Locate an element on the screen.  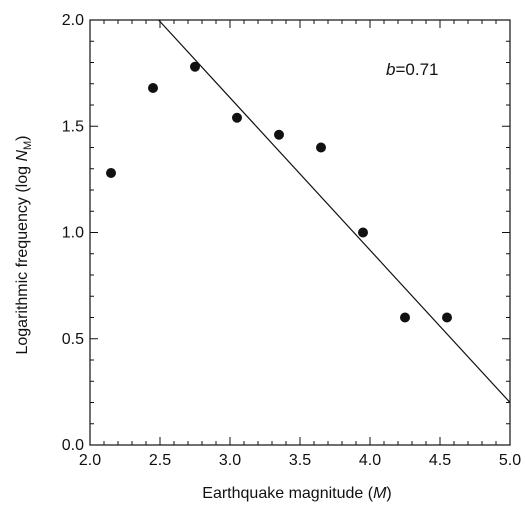
x-tick-label: 5.0 is located at coordinates (510, 460).